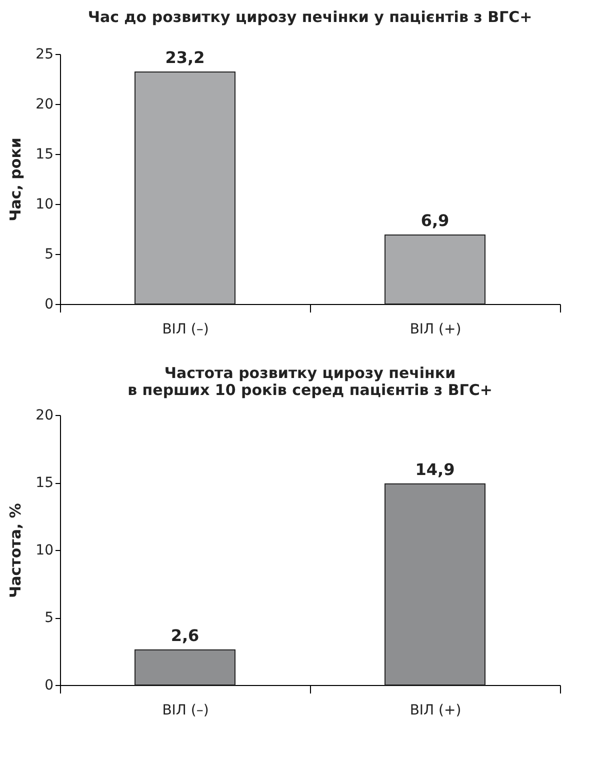 Image resolution: width=608 pixels, height=782 pixels. Describe the element at coordinates (435, 220) in the screenshot. I see `data-label: 6,9` at that location.